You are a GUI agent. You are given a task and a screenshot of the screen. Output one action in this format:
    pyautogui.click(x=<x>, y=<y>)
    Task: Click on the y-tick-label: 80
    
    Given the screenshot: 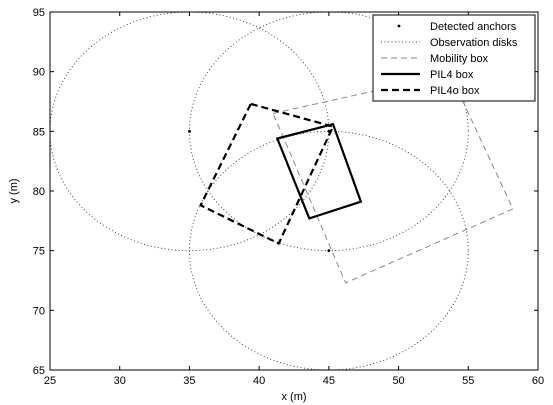 What is the action you would take?
    pyautogui.click(x=39, y=192)
    